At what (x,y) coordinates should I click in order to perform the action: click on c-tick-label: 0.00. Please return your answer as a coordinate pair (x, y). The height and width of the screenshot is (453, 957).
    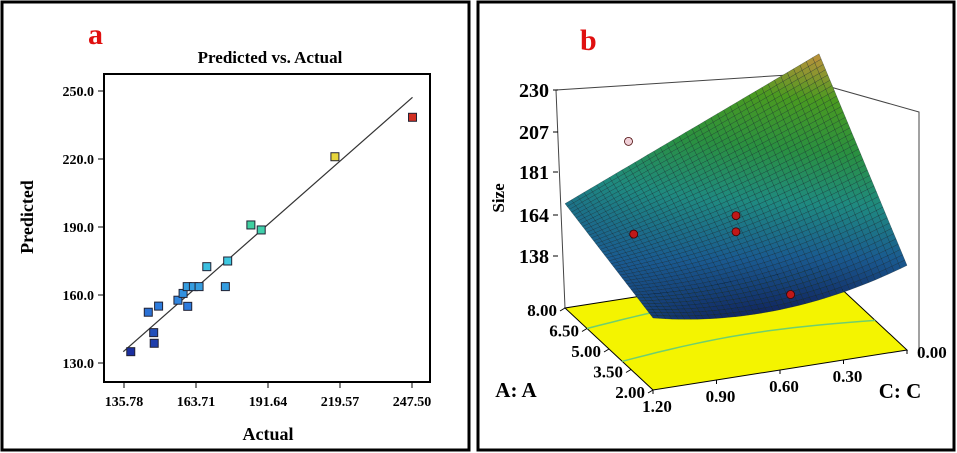
    Looking at the image, I should click on (932, 352).